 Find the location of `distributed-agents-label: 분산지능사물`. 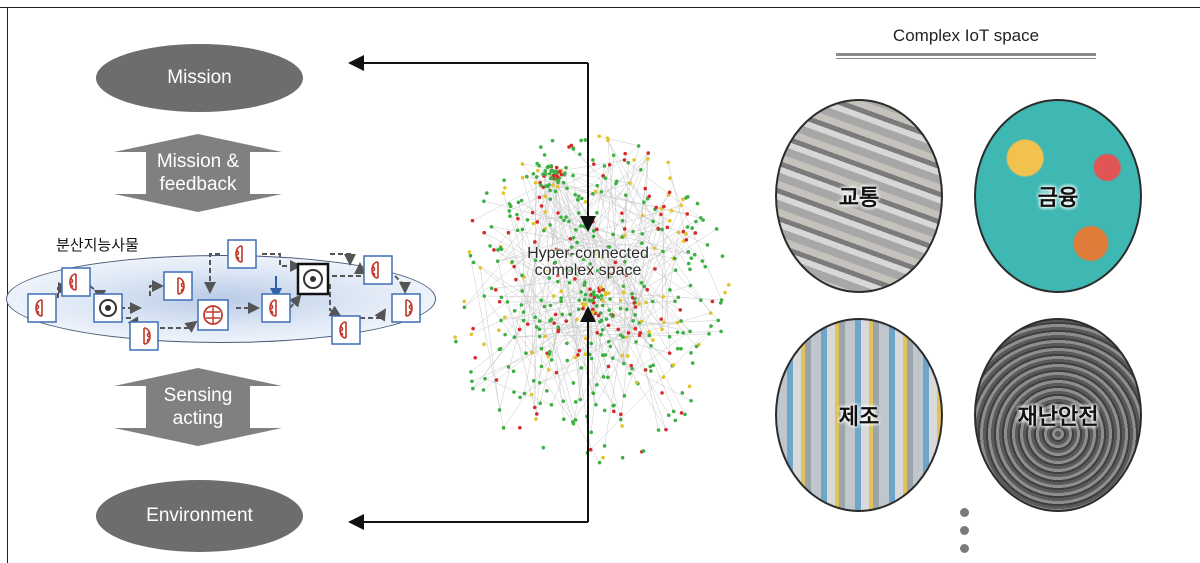

distributed-agents-label: 분산지능사물 is located at coordinates (97, 245).